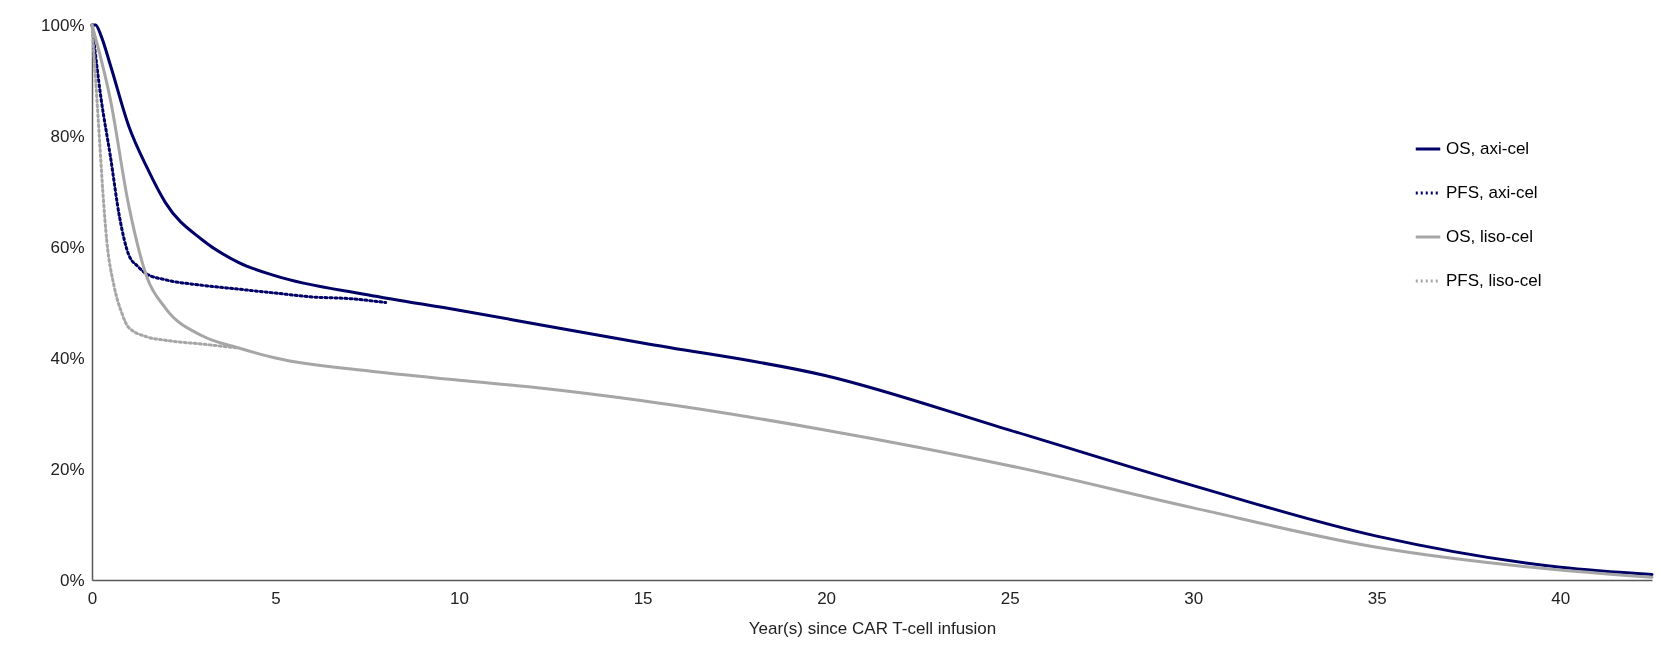 This screenshot has height=670, width=1678. What do you see at coordinates (1010, 598) in the screenshot?
I see `x-tick-label: 25` at bounding box center [1010, 598].